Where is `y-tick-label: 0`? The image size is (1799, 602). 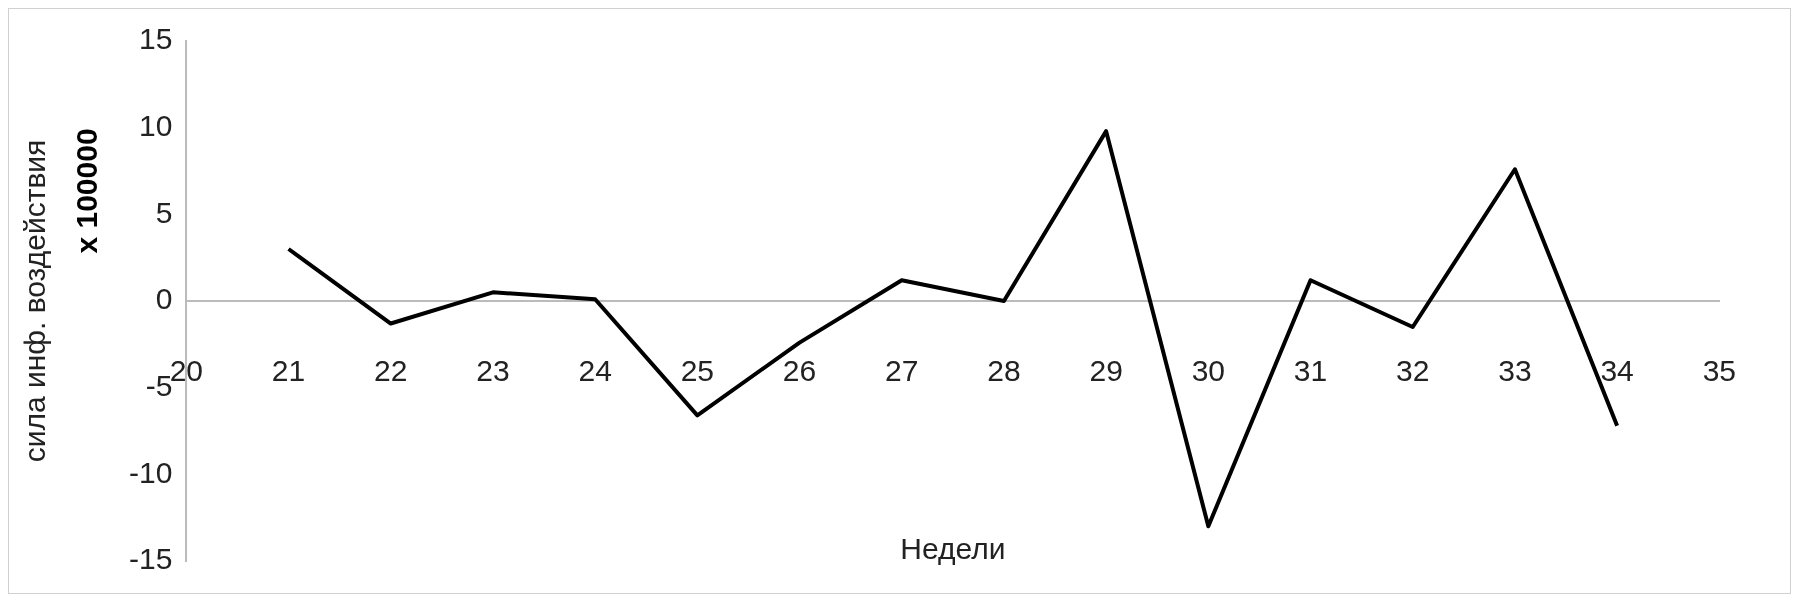
y-tick-label: 0 is located at coordinates (164, 299).